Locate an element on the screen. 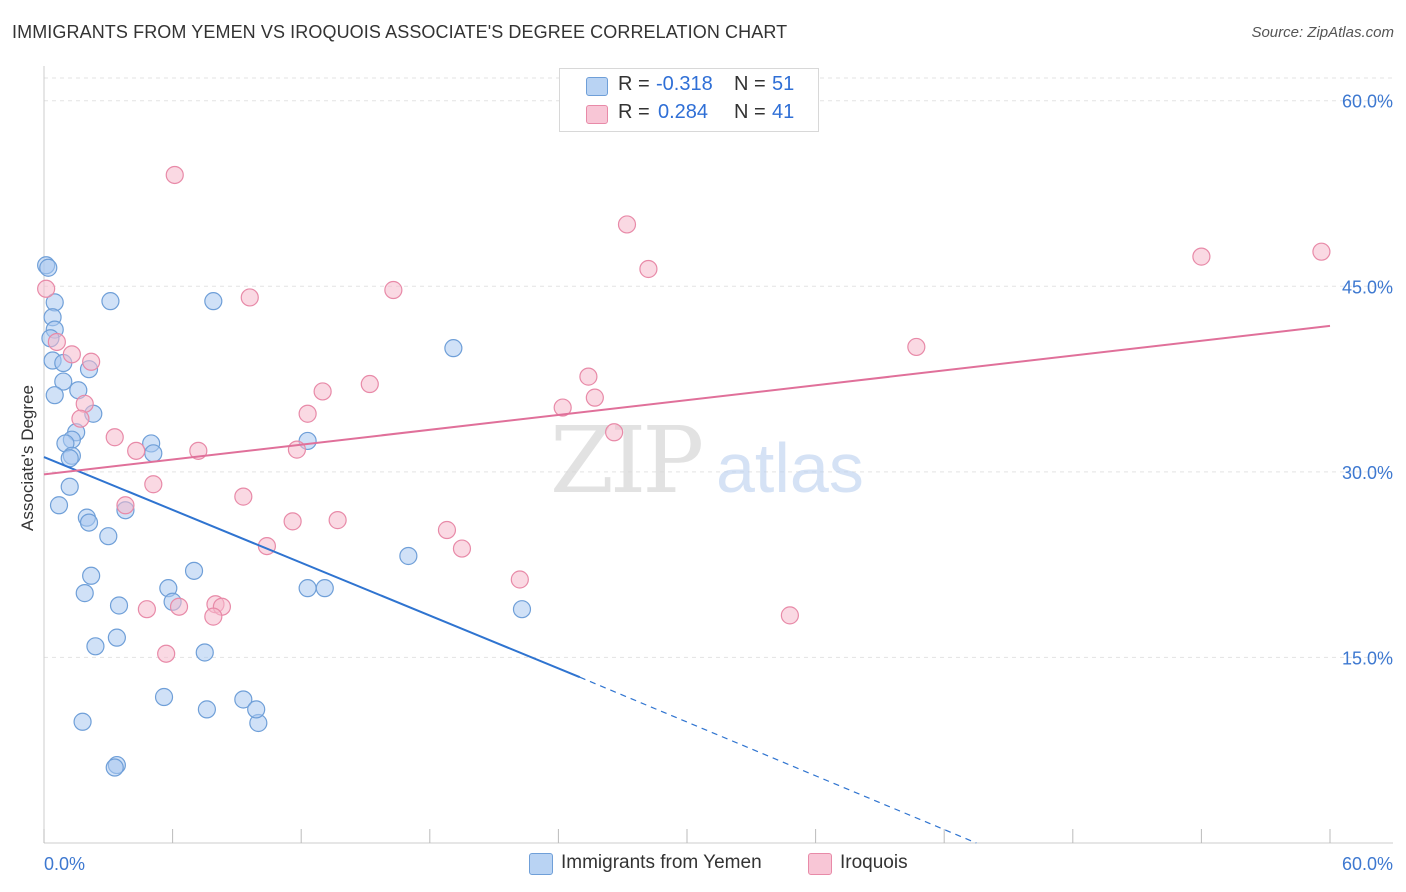 The width and height of the screenshot is (1406, 892). y-tick-label: 60.0% is located at coordinates (1367, 102).